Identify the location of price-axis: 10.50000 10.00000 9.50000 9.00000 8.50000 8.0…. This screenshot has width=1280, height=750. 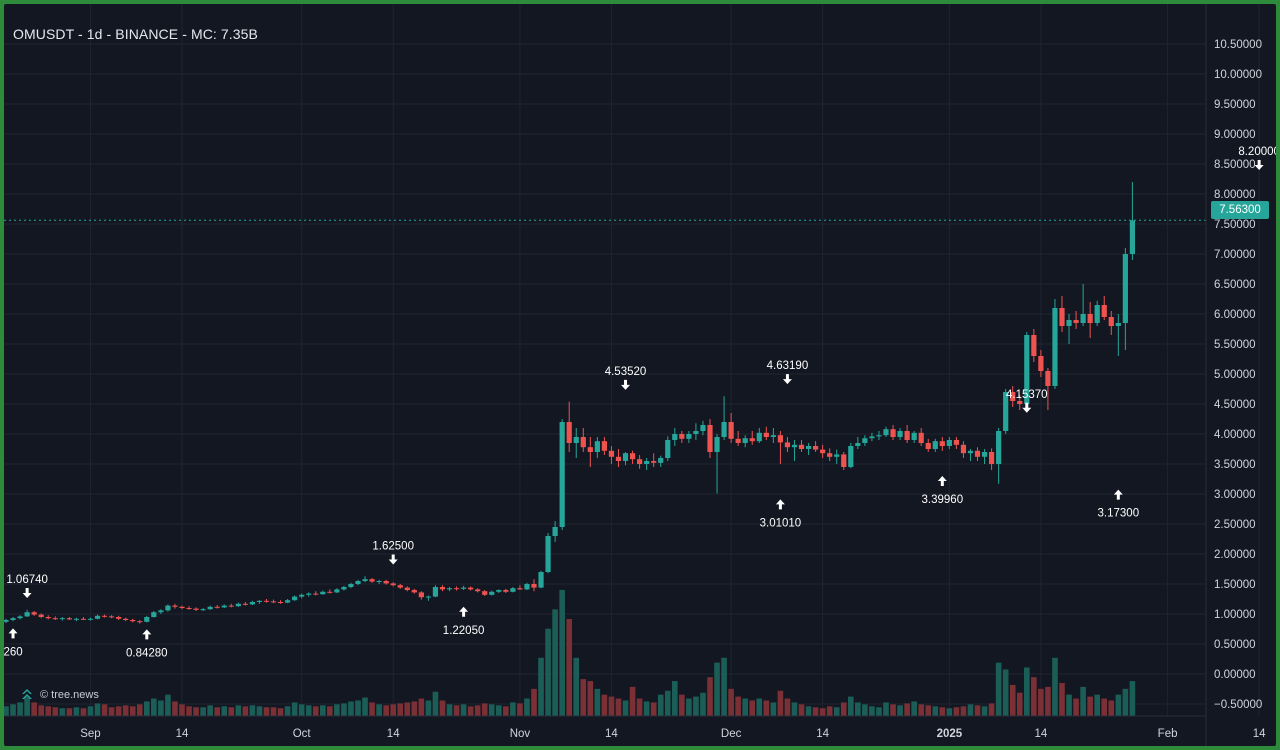
(1233, 375).